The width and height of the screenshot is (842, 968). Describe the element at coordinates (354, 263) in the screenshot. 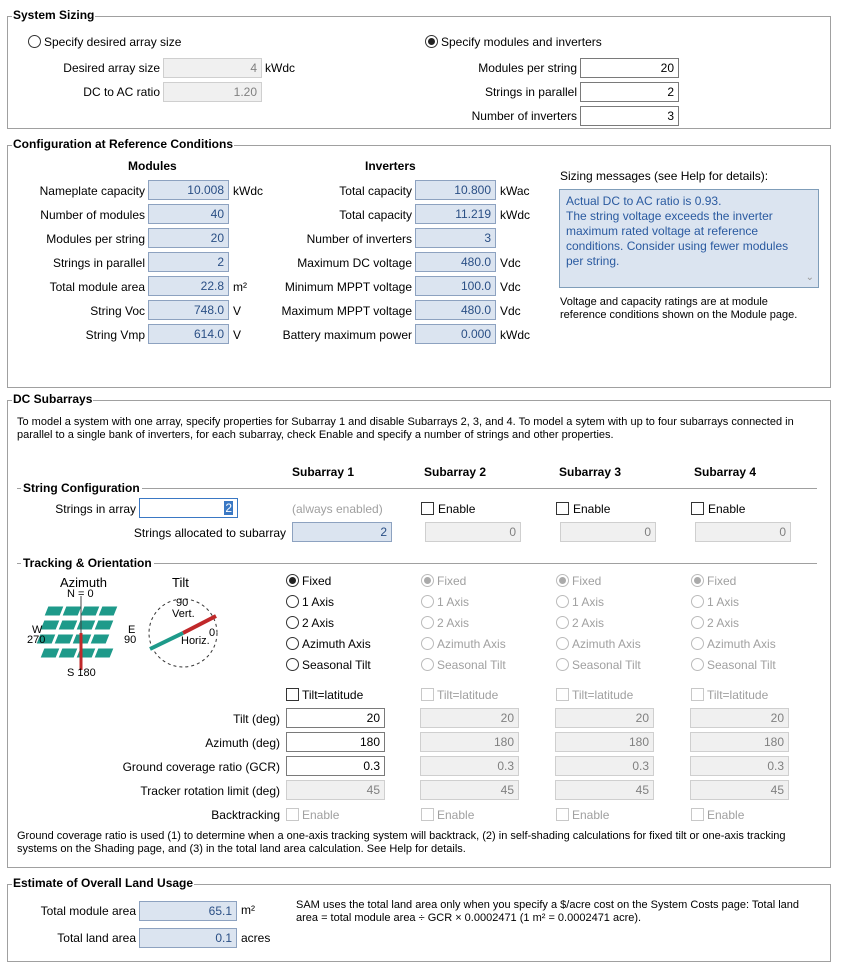

I see `inverter-row-label: Maximum DC voltage` at that location.